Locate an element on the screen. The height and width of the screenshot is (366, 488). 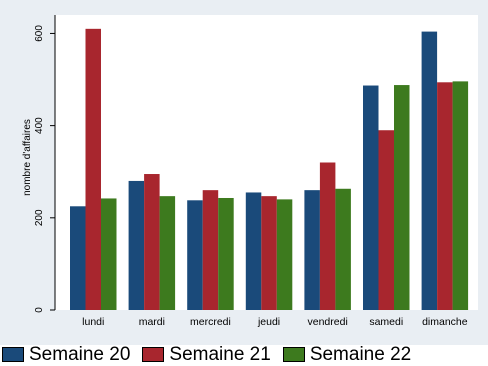
x-tick-label: samedi is located at coordinates (386, 322).